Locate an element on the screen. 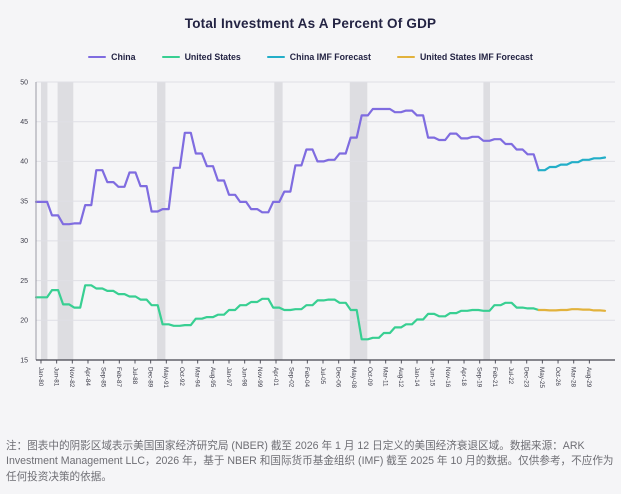  x-axis-tick-label: Dec-89 is located at coordinates (150, 377).